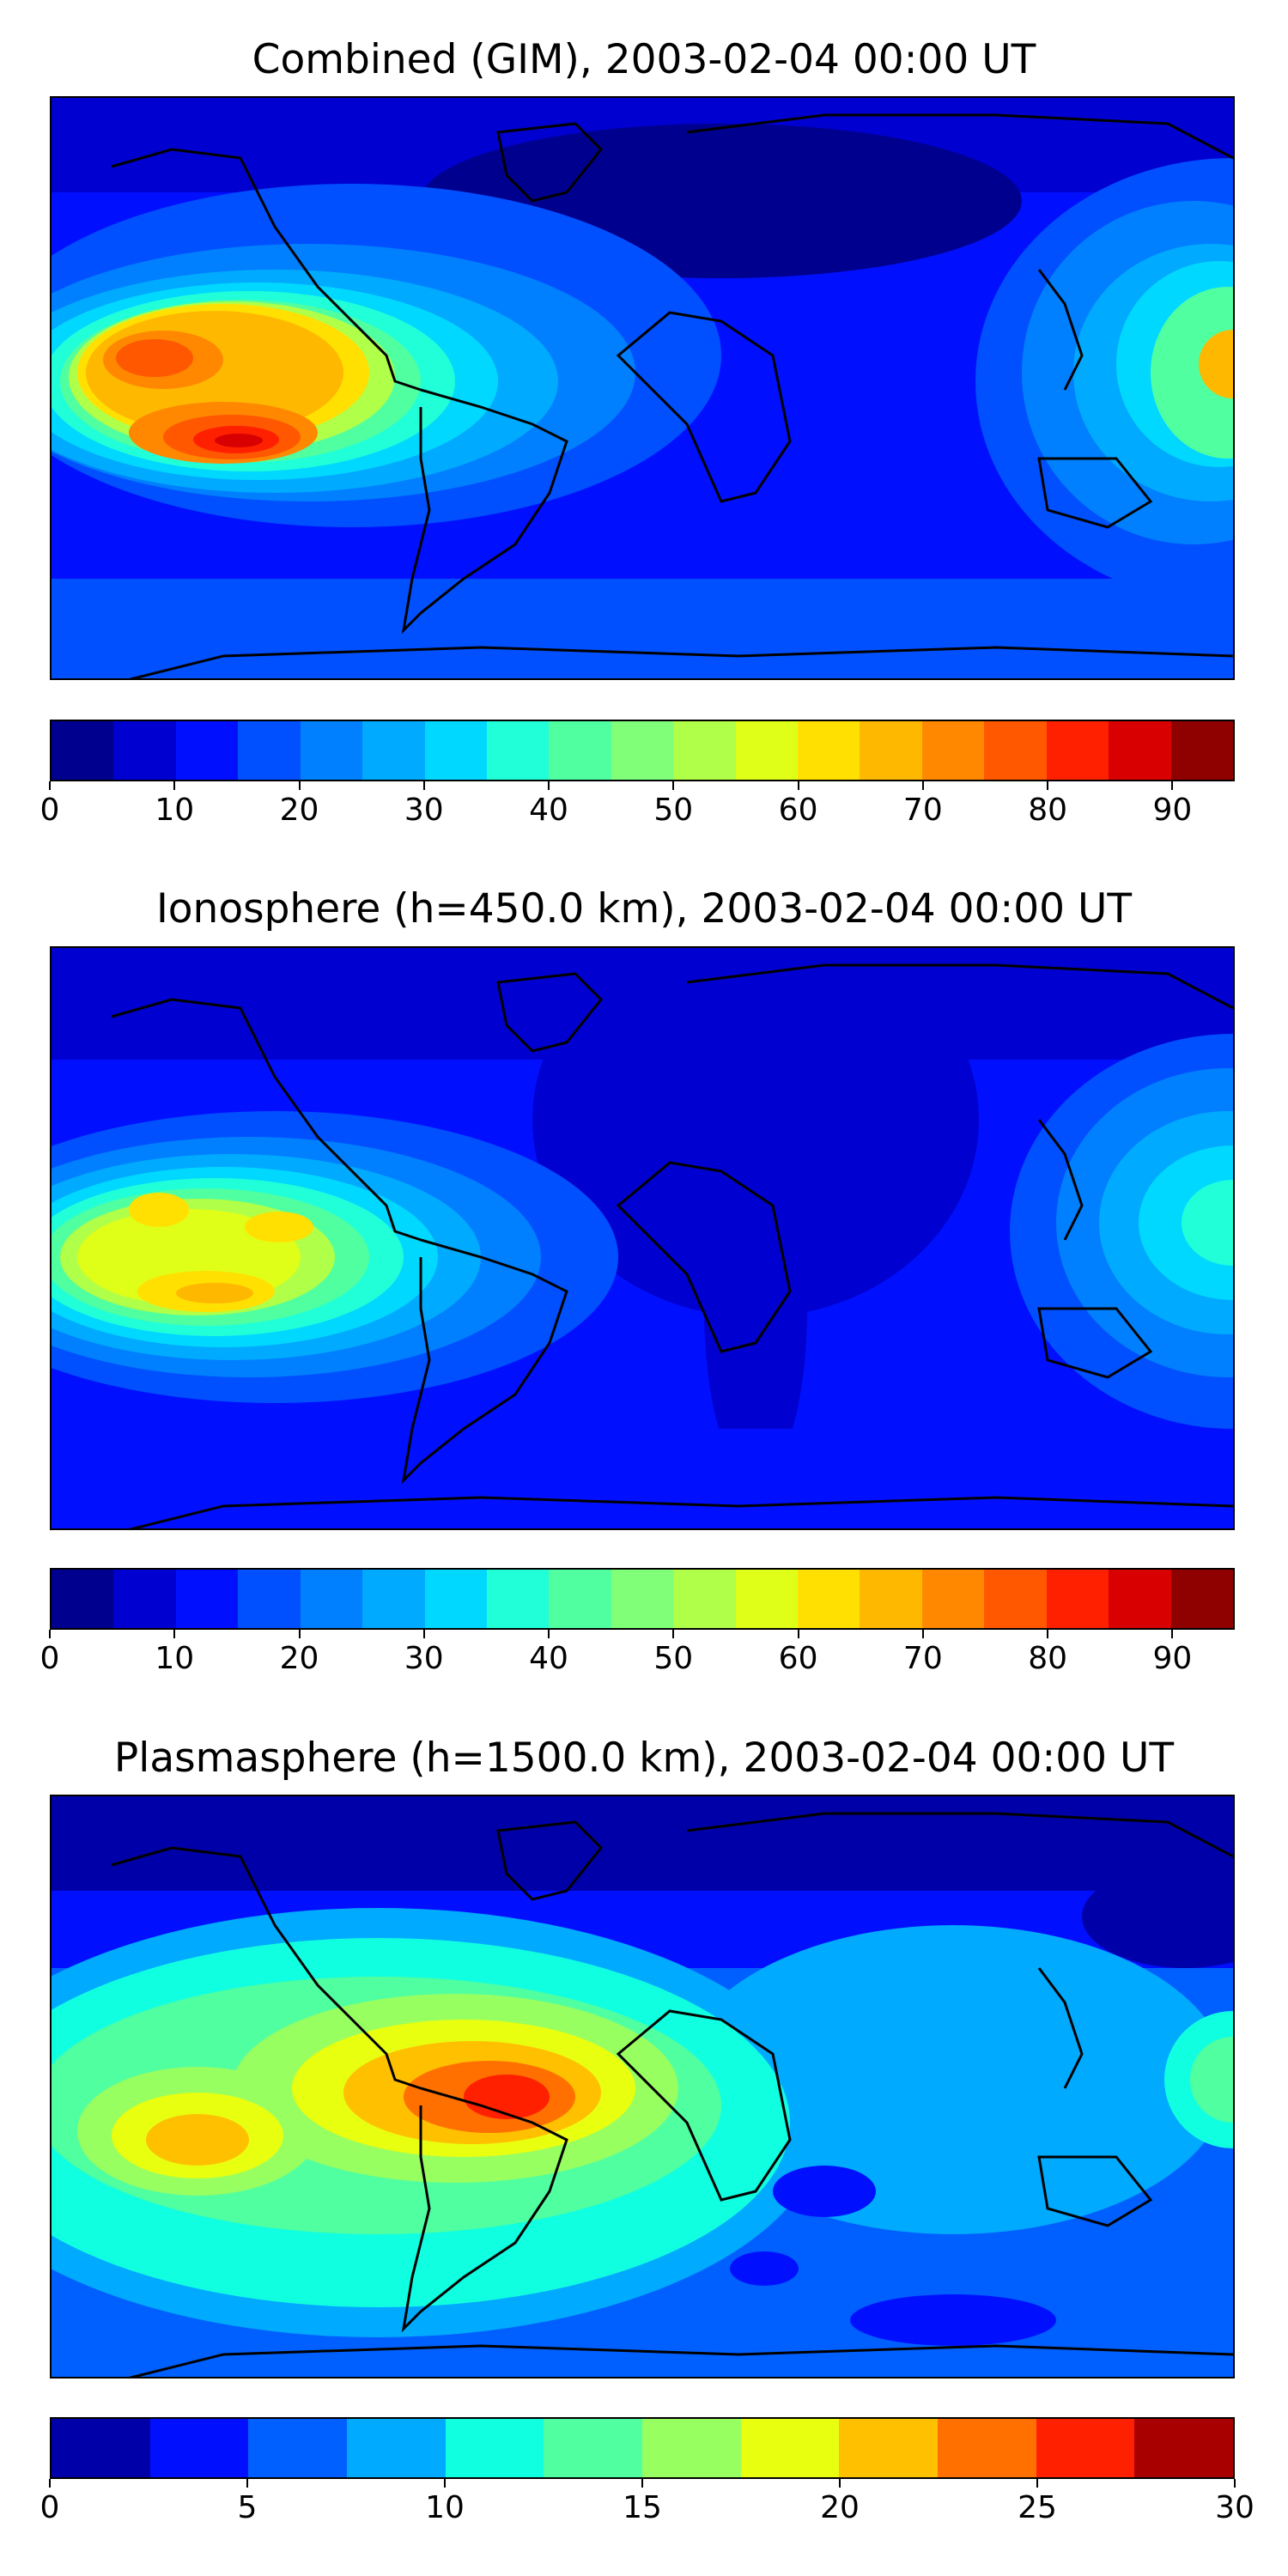 The width and height of the screenshot is (1288, 2576). Describe the element at coordinates (644, 59) in the screenshot. I see `panel-1-title: Combined (GIM), 2003-02-04 00:00 UT` at that location.